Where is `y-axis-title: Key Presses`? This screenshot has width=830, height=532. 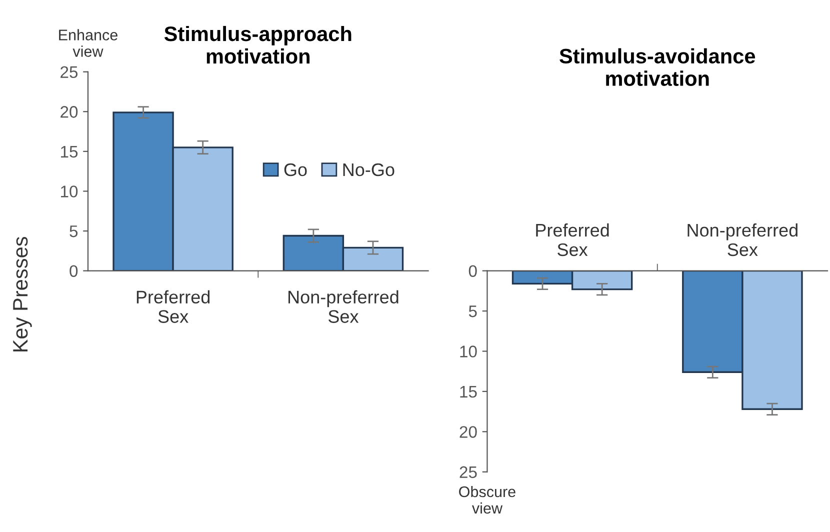 y-axis-title: Key Presses is located at coordinates (22, 294).